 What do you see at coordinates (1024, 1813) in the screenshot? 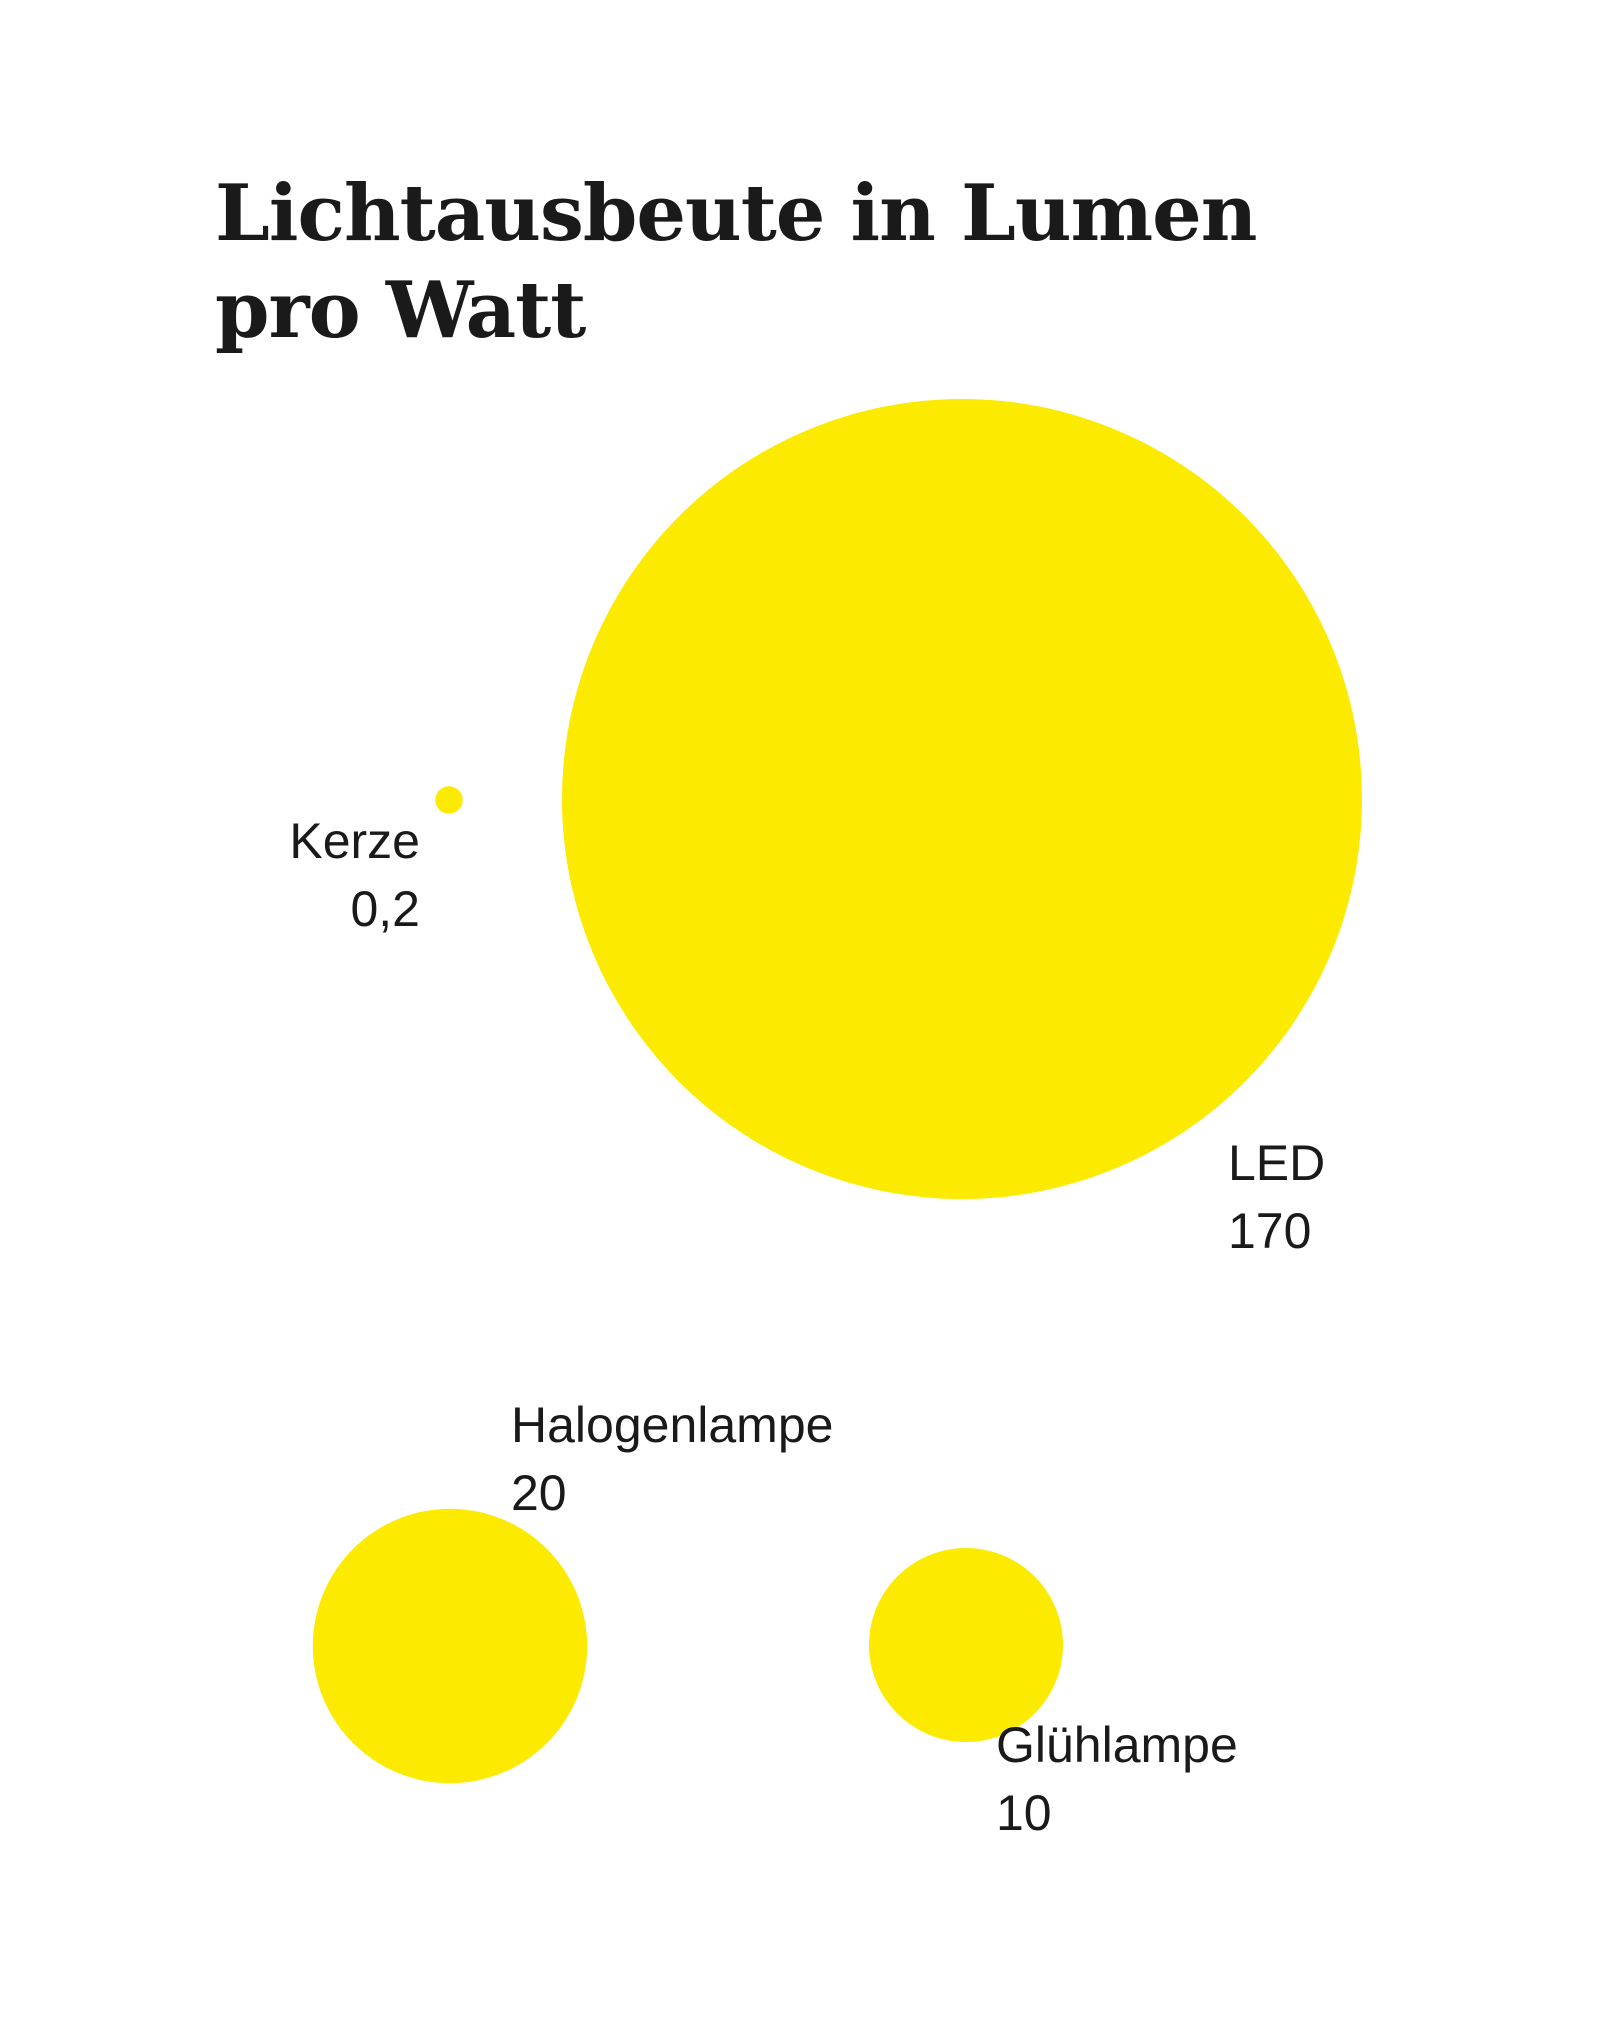
I see `bubble-value-gluehlampe: 10` at bounding box center [1024, 1813].